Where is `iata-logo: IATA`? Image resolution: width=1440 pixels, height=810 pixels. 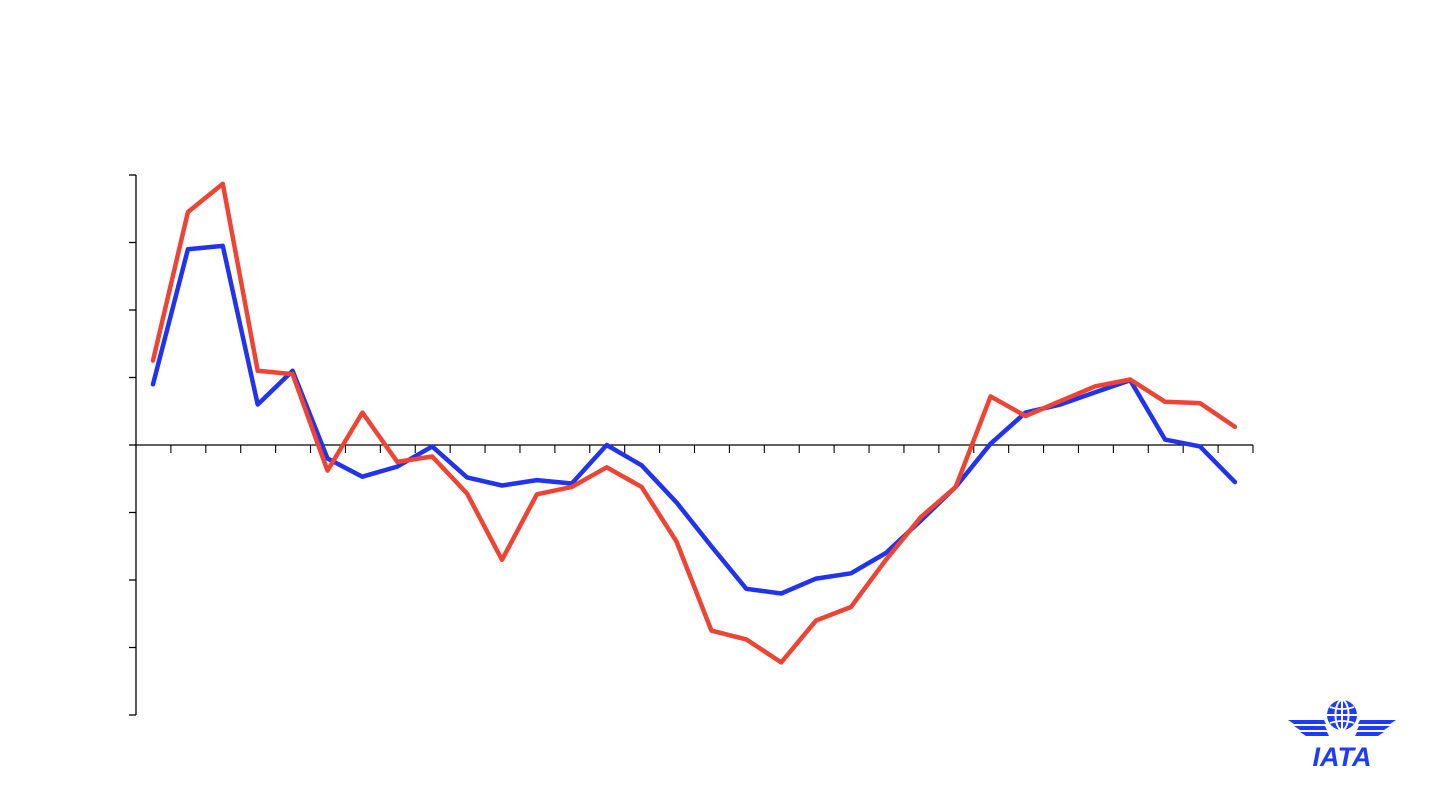 iata-logo: IATA is located at coordinates (1342, 734).